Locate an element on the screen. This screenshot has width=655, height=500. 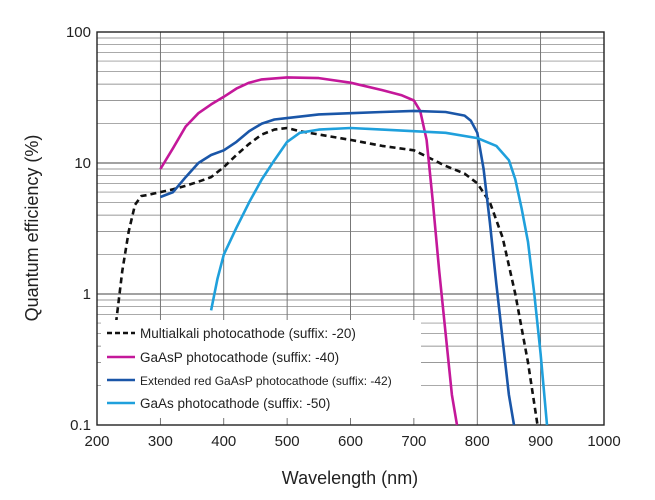
x-tick-label: 300 is located at coordinates (160, 441).